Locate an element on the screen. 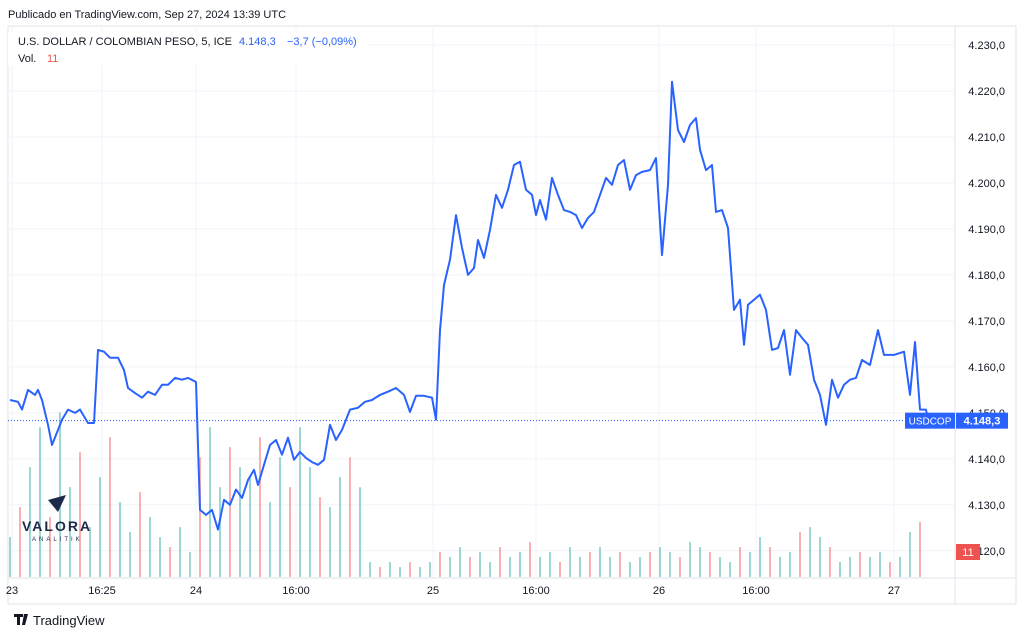 This screenshot has height=644, width=1024. last-price: 4.148,3 is located at coordinates (257, 42).